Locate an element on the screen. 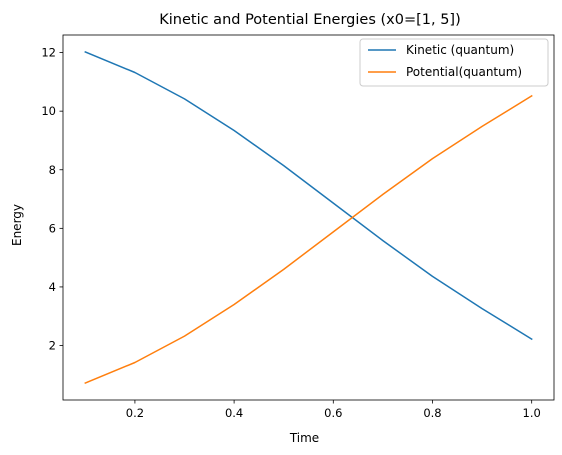  y-tick-label: 6 is located at coordinates (52, 228).